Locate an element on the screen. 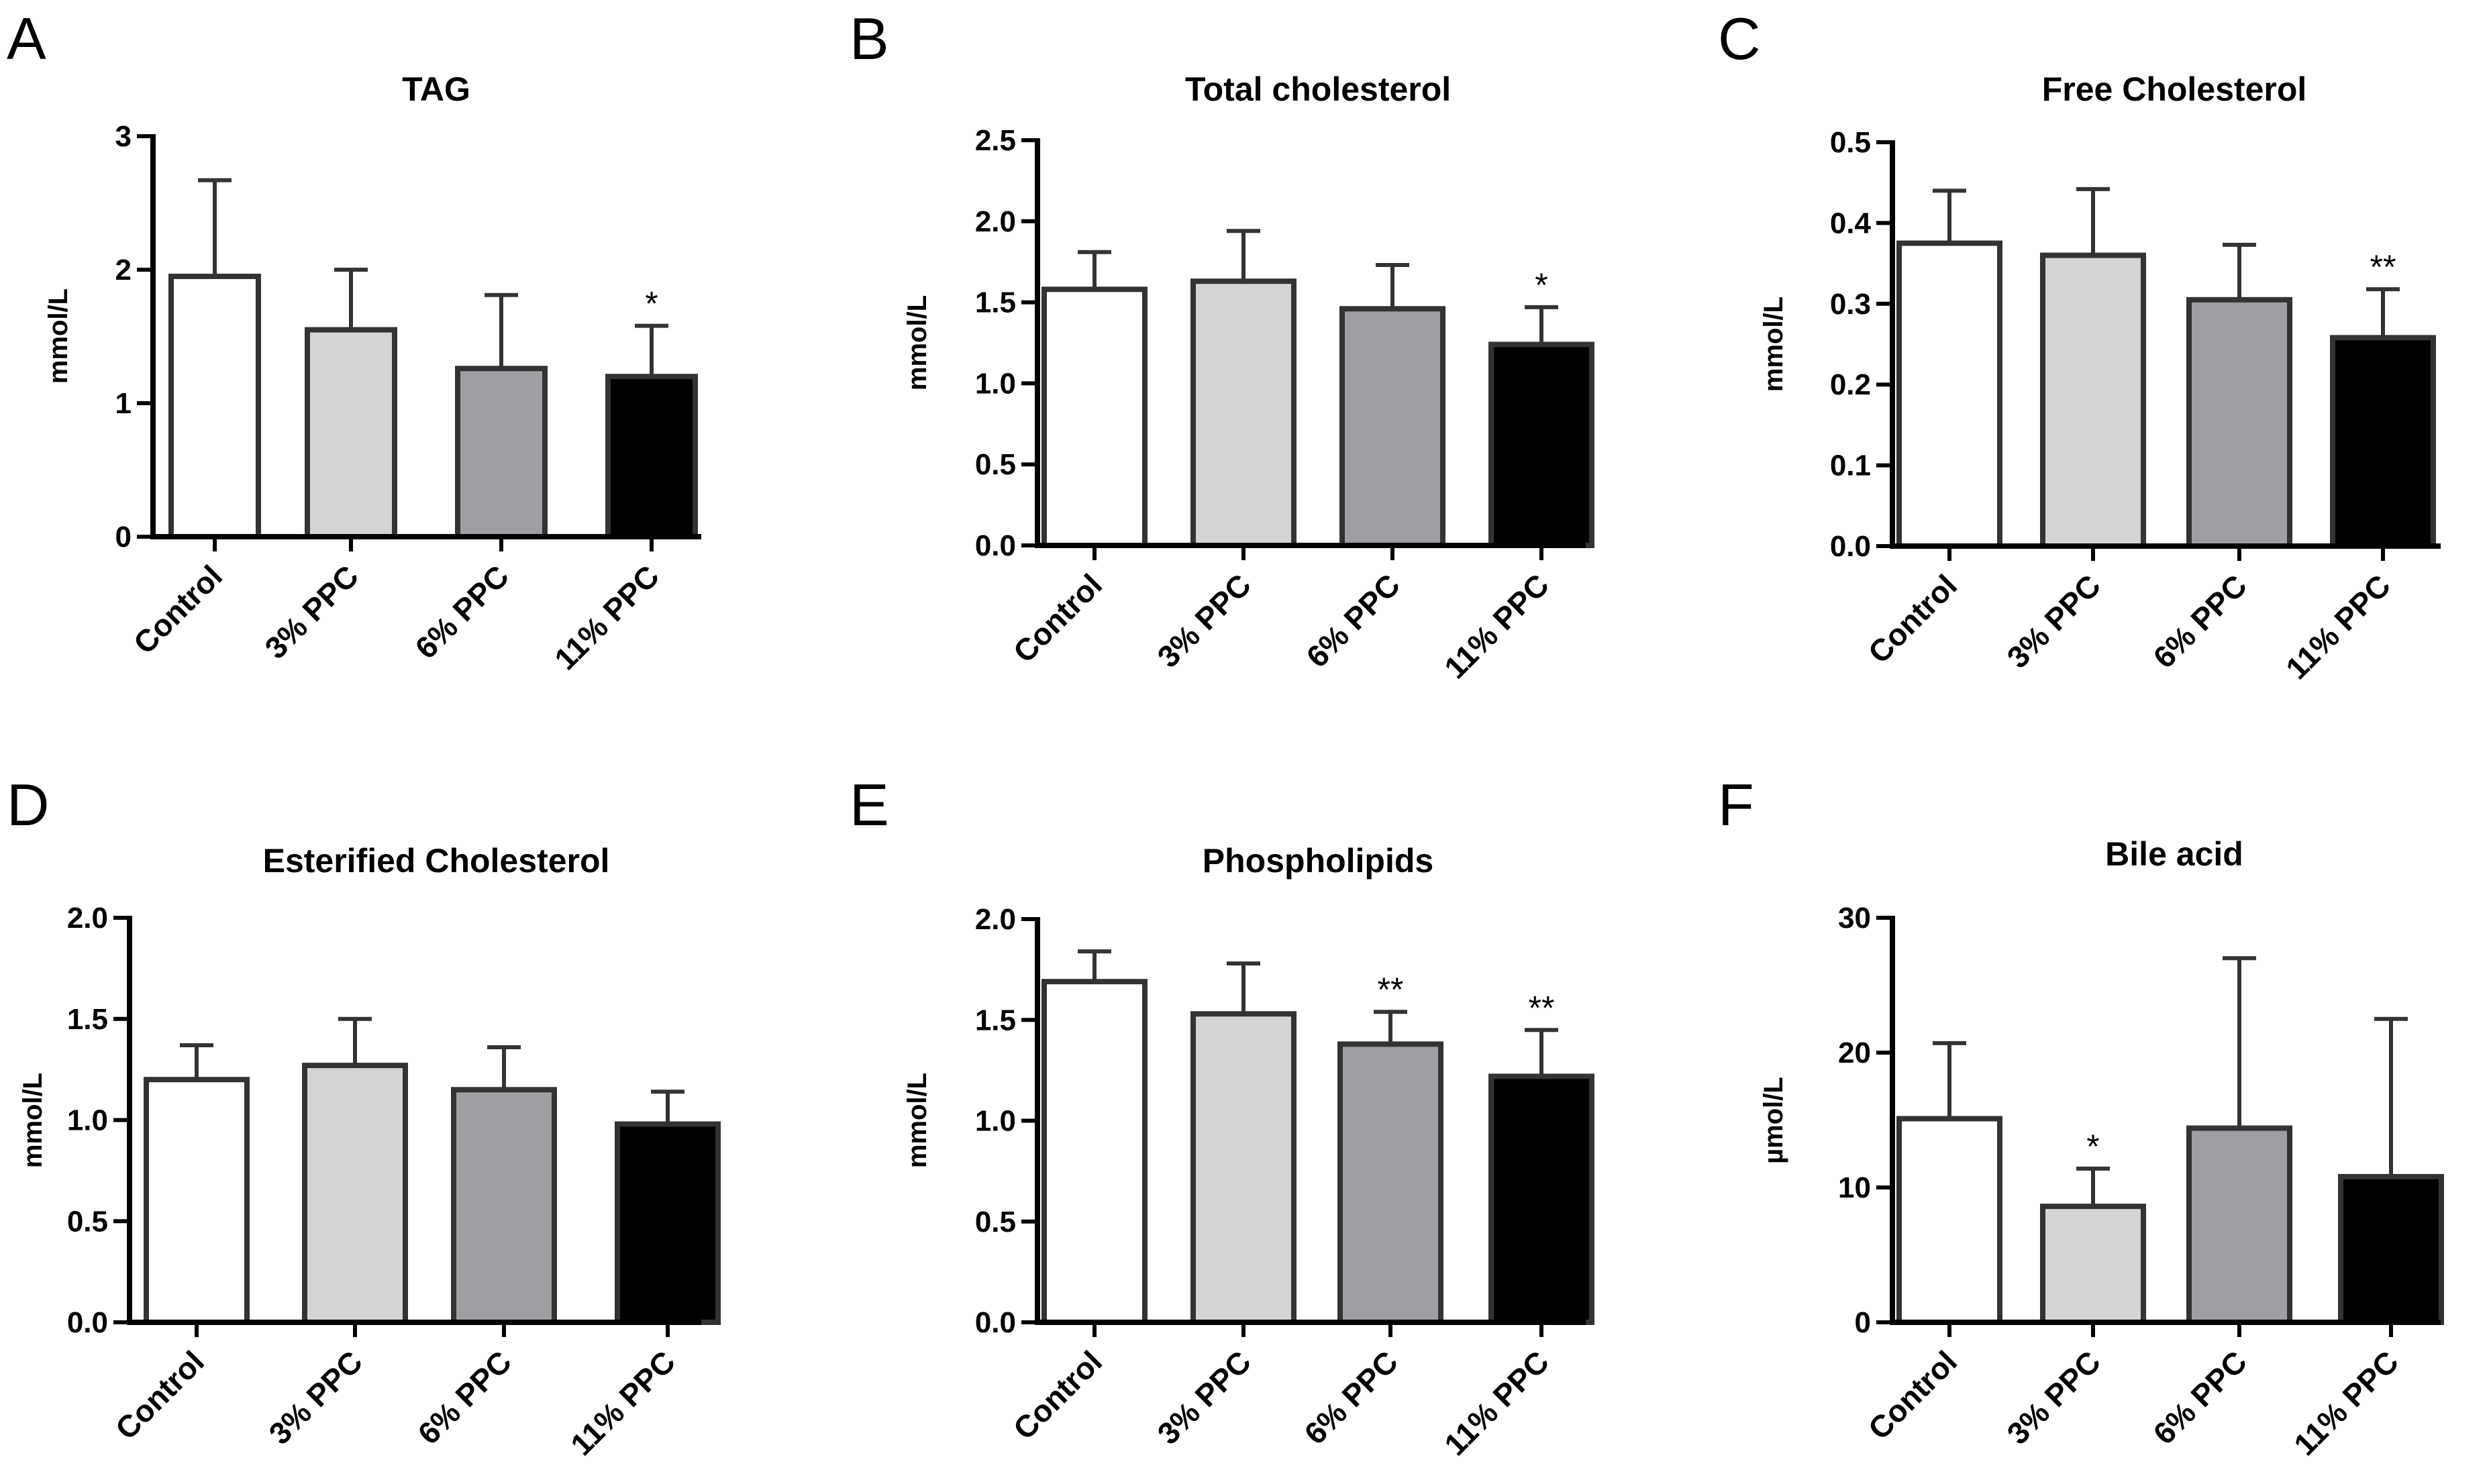 The width and height of the screenshot is (2491, 1484). panel-b-y-tick-label: 1.5 is located at coordinates (996, 302).